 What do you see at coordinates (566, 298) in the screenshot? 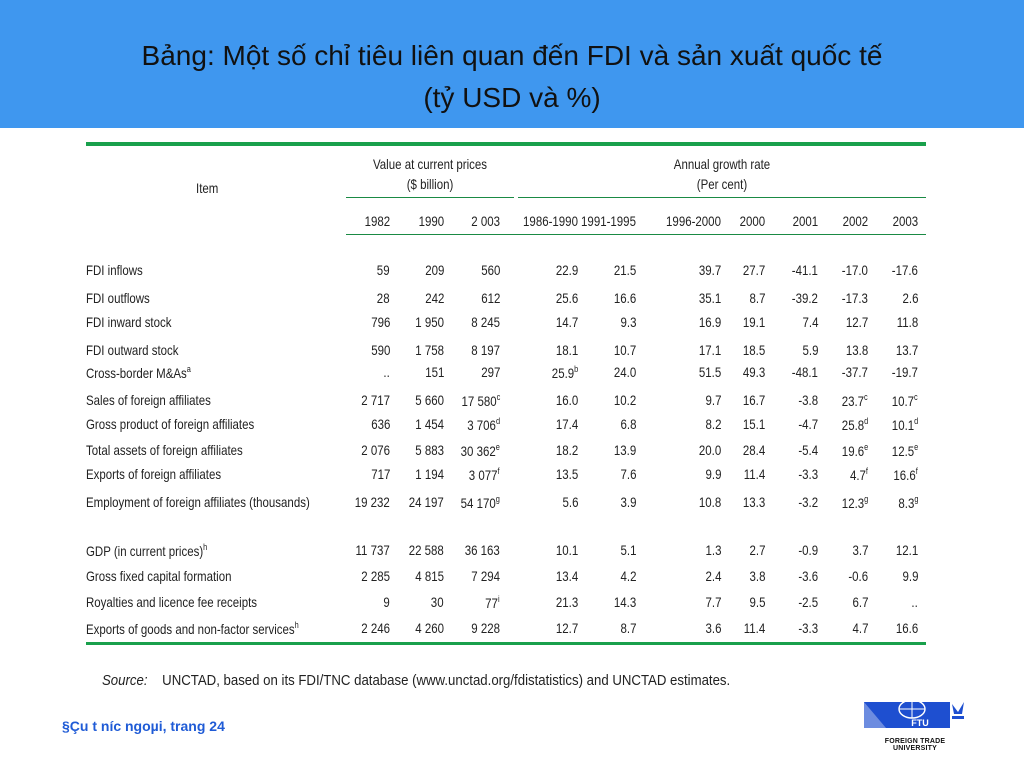
I see `table-cell: 25.6` at bounding box center [566, 298].